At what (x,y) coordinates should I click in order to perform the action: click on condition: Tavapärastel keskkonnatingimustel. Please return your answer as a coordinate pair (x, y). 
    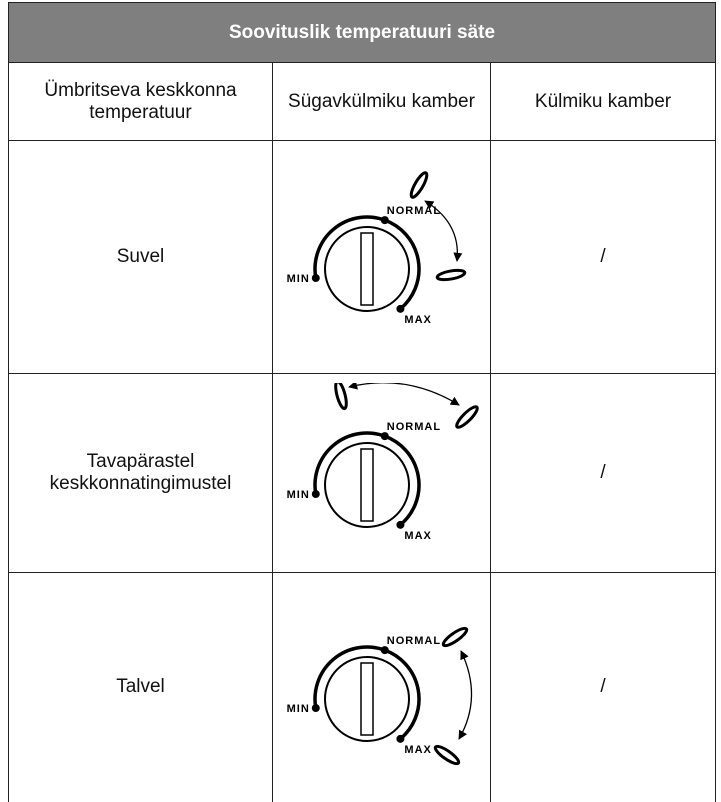
    Looking at the image, I should click on (140, 473).